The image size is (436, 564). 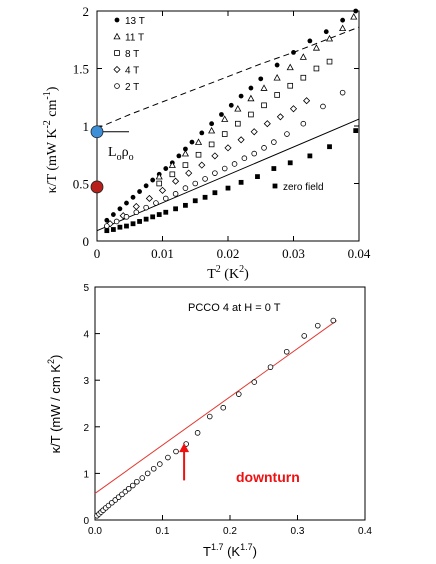 What do you see at coordinates (134, 38) in the screenshot?
I see `top-legend-label: 11 T` at bounding box center [134, 38].